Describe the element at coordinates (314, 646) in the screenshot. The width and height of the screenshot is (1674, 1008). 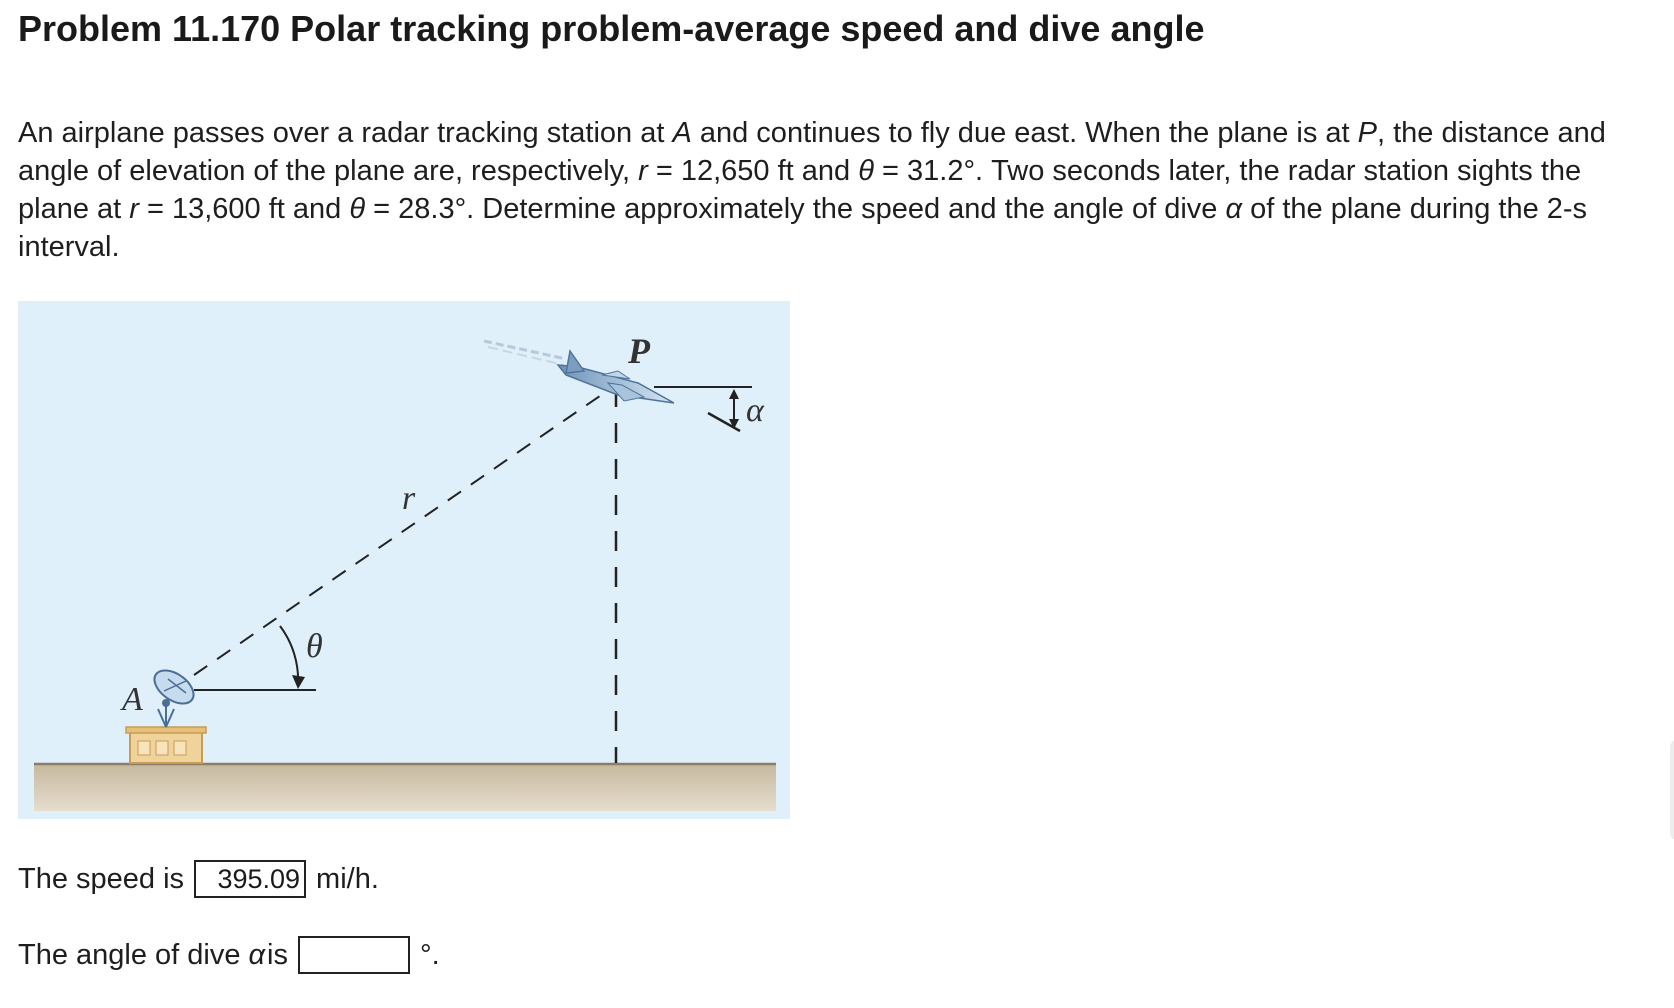
I see `label-theta: θ` at that location.